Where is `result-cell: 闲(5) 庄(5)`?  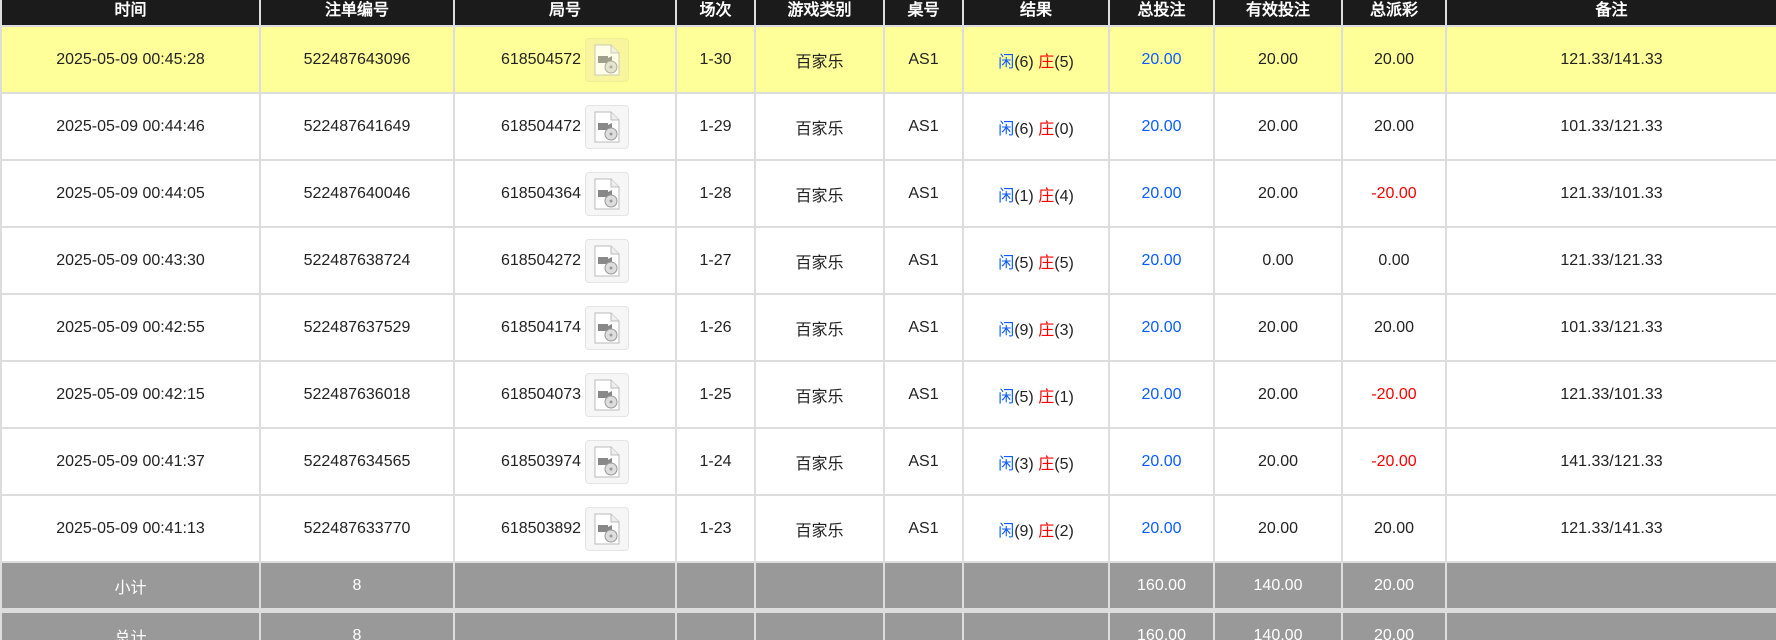
result-cell: 闲(5) 庄(5) is located at coordinates (1036, 260).